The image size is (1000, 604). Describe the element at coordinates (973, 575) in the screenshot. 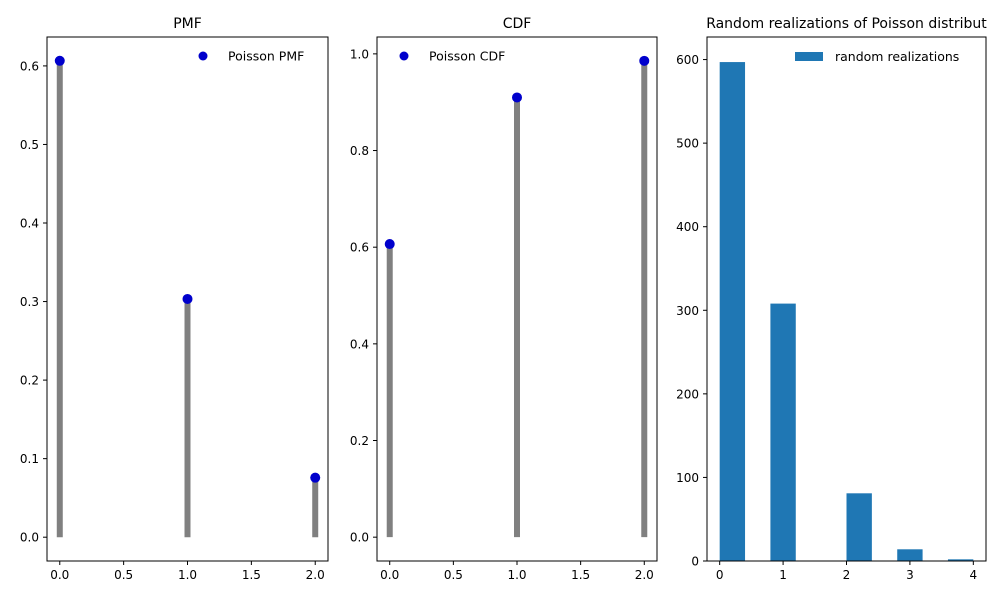

I see `x-tick-label: 4` at that location.